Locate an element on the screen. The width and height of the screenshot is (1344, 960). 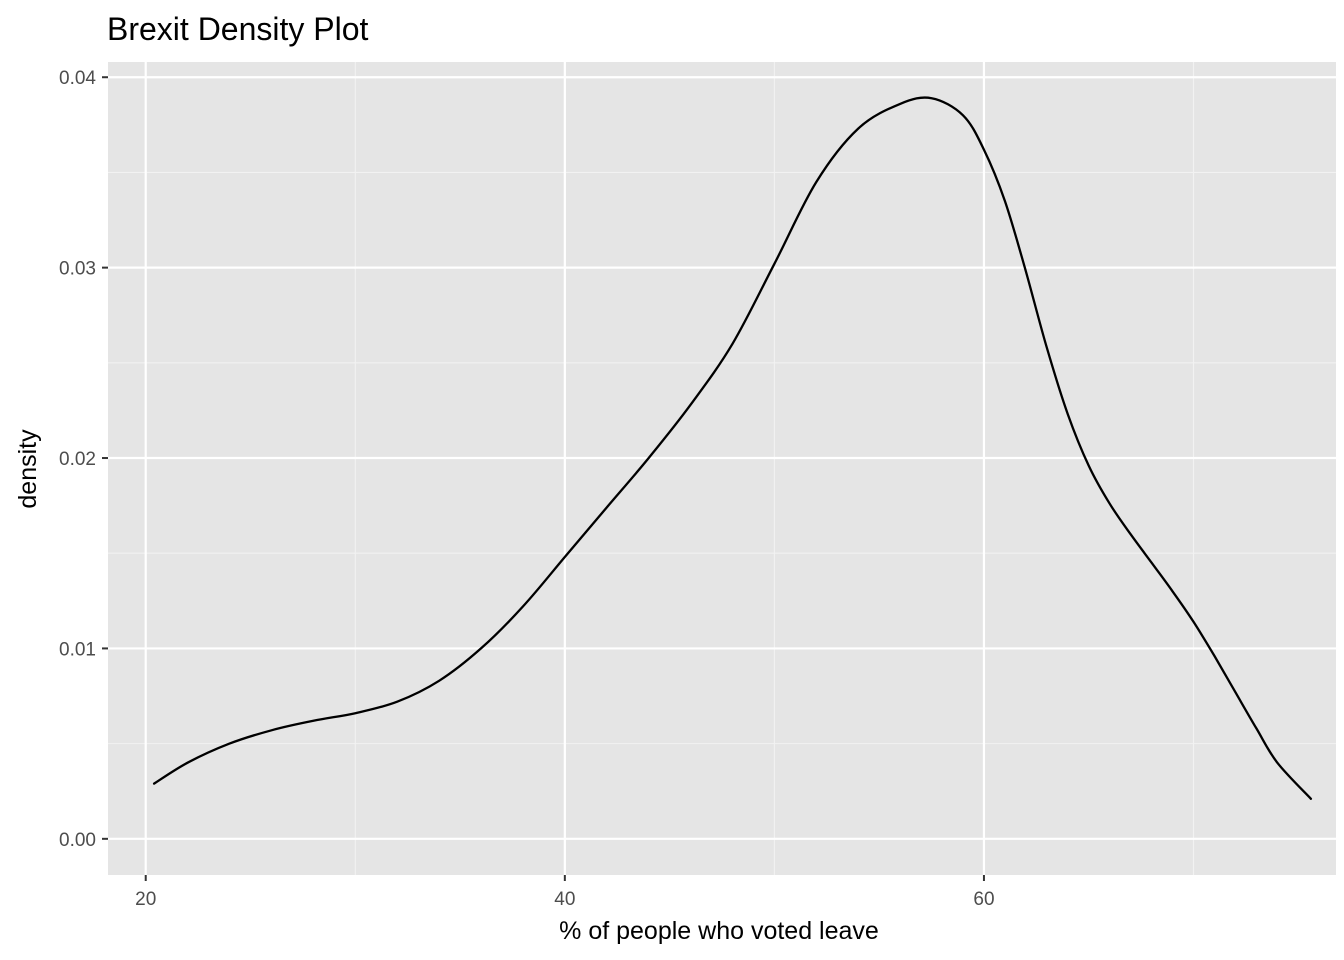
chart-title: Brexit Density Plot is located at coordinates (238, 29).